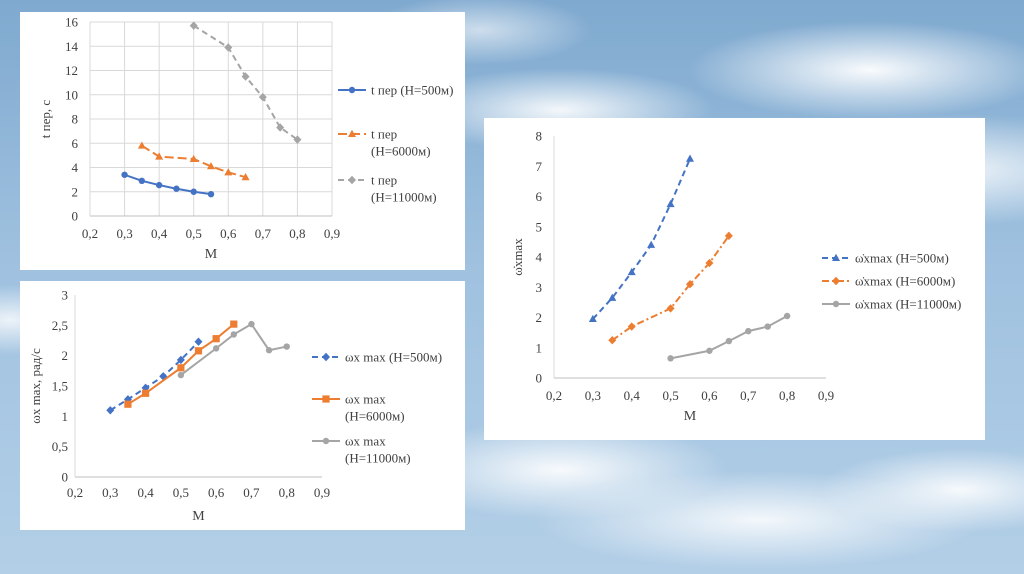 The image size is (1024, 574). I want to click on legend-entry-2: t пер (H=6000м), so click(384, 143).